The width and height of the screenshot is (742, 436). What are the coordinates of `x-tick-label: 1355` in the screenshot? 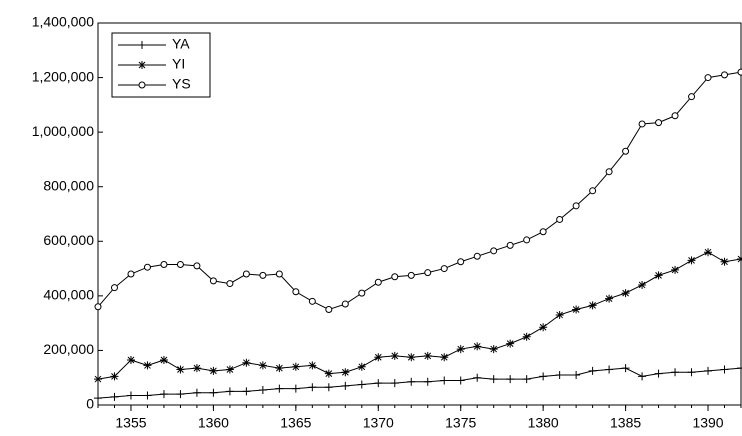 It's located at (130, 423).